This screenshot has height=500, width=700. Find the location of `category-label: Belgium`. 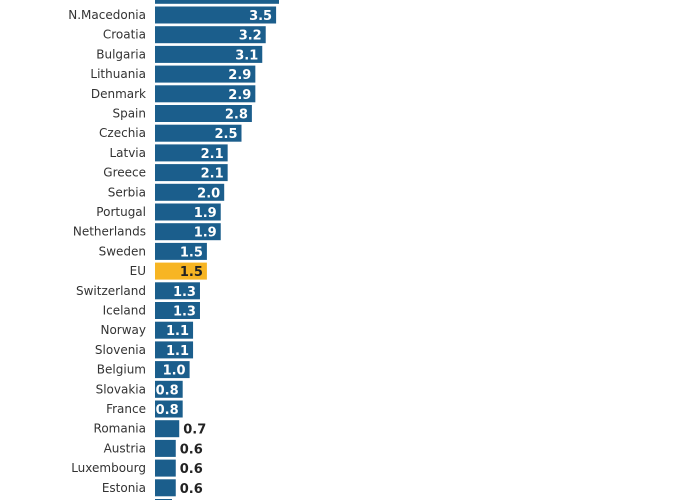

category-label: Belgium is located at coordinates (121, 370).